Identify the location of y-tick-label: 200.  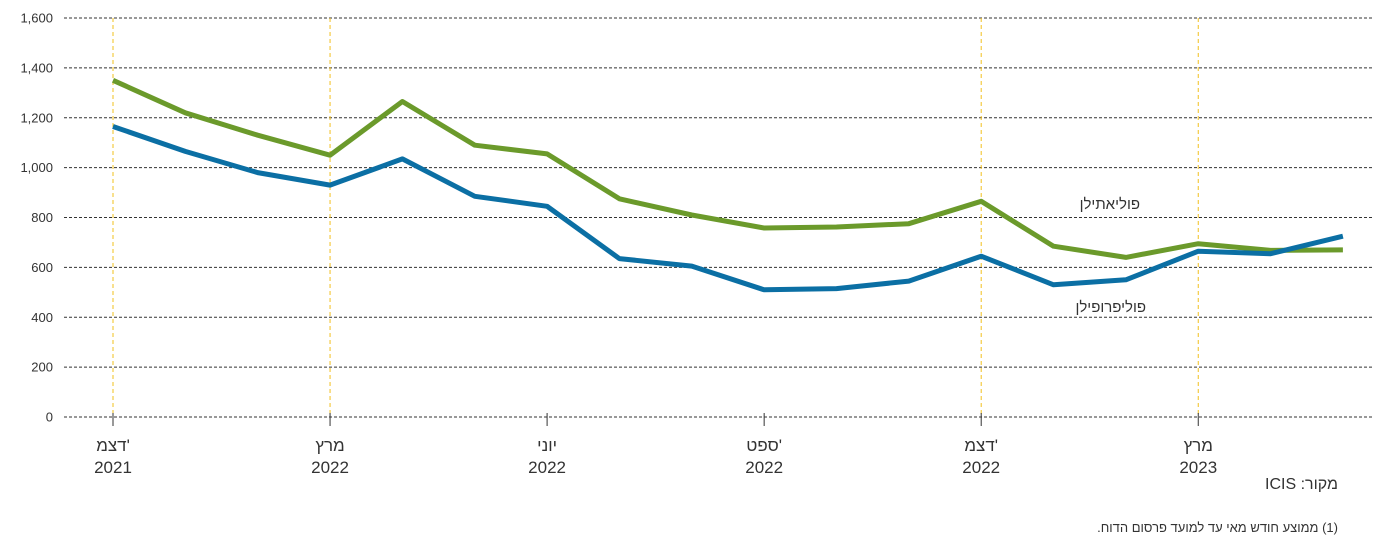
(42, 367).